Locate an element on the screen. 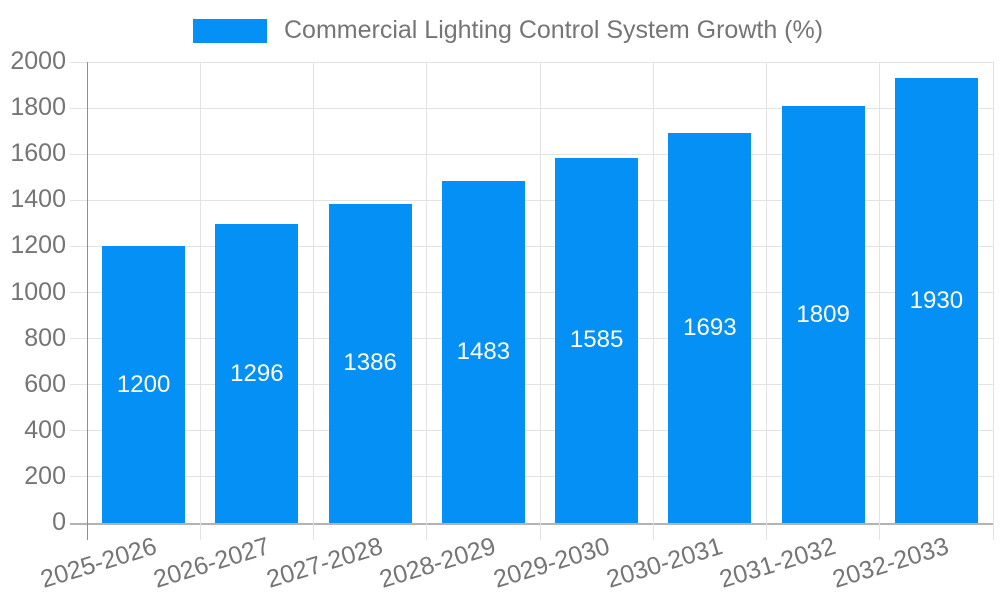  bar: 1585 is located at coordinates (597, 340).